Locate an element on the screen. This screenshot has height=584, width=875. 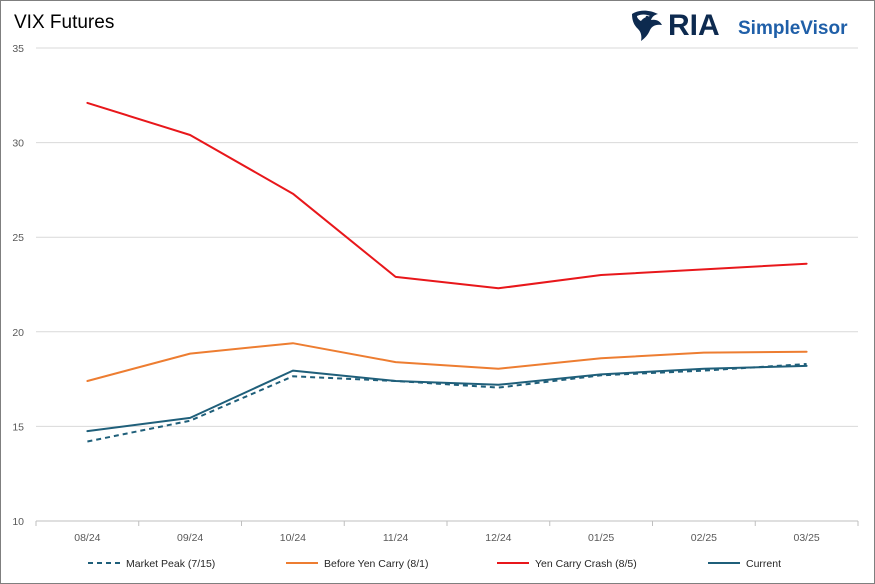
brand-primary-text: RIA is located at coordinates (694, 25).